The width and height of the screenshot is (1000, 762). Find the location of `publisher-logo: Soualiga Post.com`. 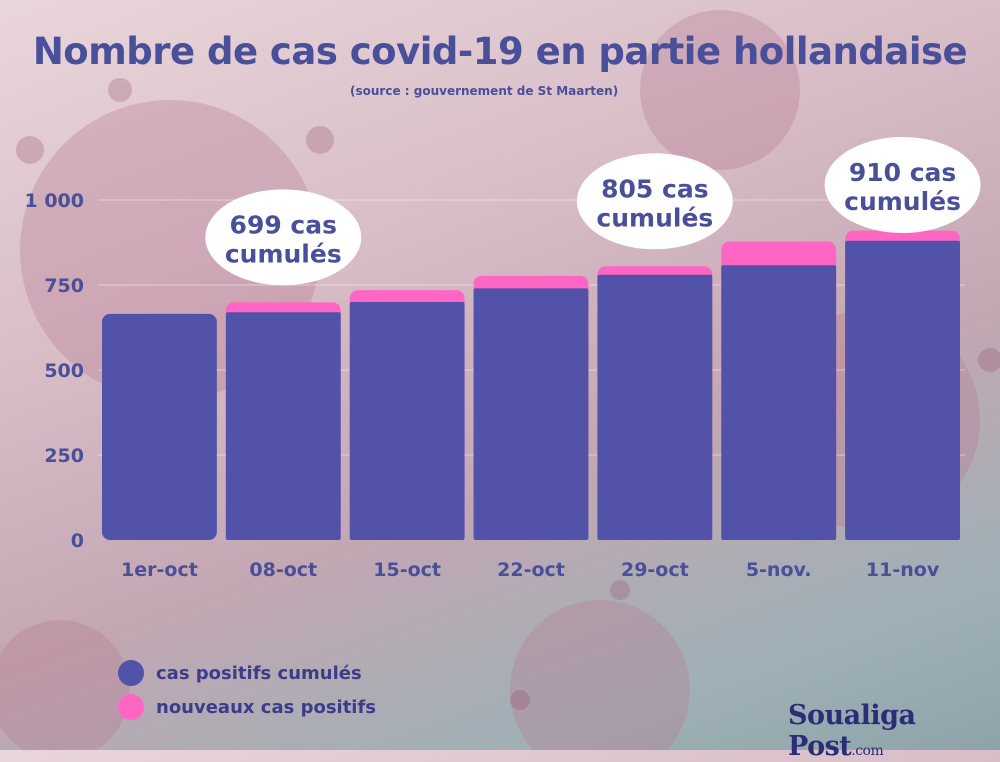

publisher-logo: Soualiga Post.com is located at coordinates (894, 731).